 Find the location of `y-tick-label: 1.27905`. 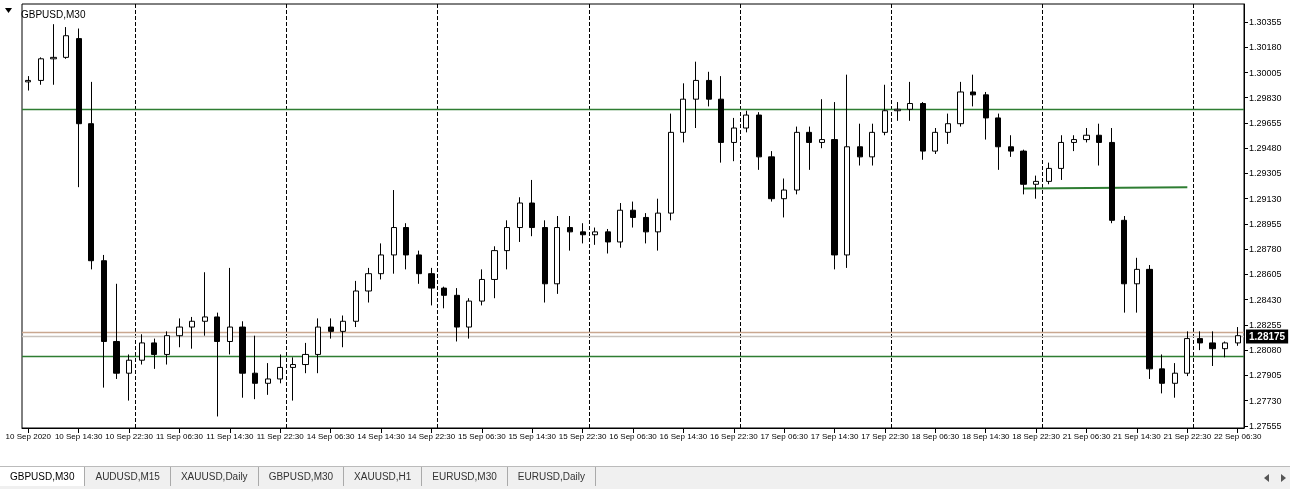

y-tick-label: 1.27905 is located at coordinates (1265, 375).